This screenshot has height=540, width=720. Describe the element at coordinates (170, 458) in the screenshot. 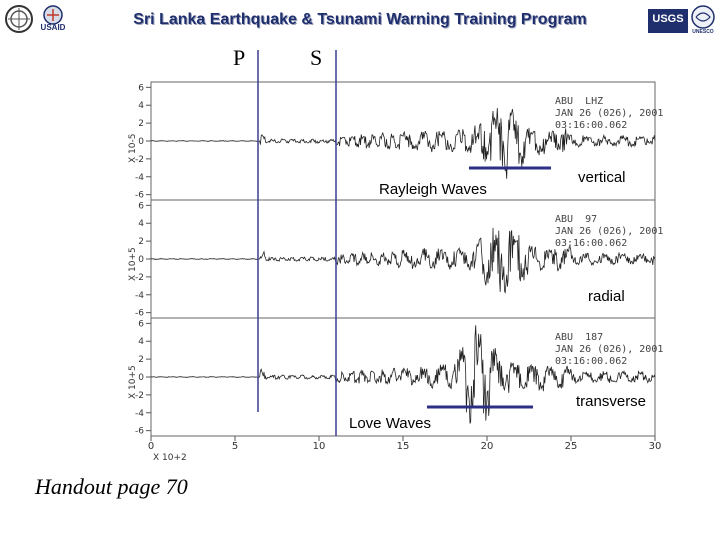

I see `x-unit-label: X 10+2` at that location.